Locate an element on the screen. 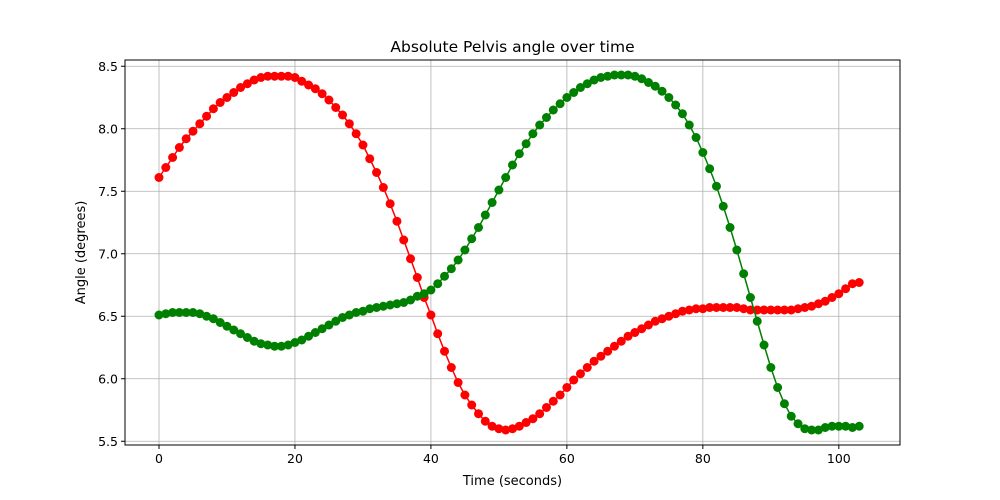 The height and width of the screenshot is (500, 1000). y-tick-label: 7.0 is located at coordinates (108, 253).